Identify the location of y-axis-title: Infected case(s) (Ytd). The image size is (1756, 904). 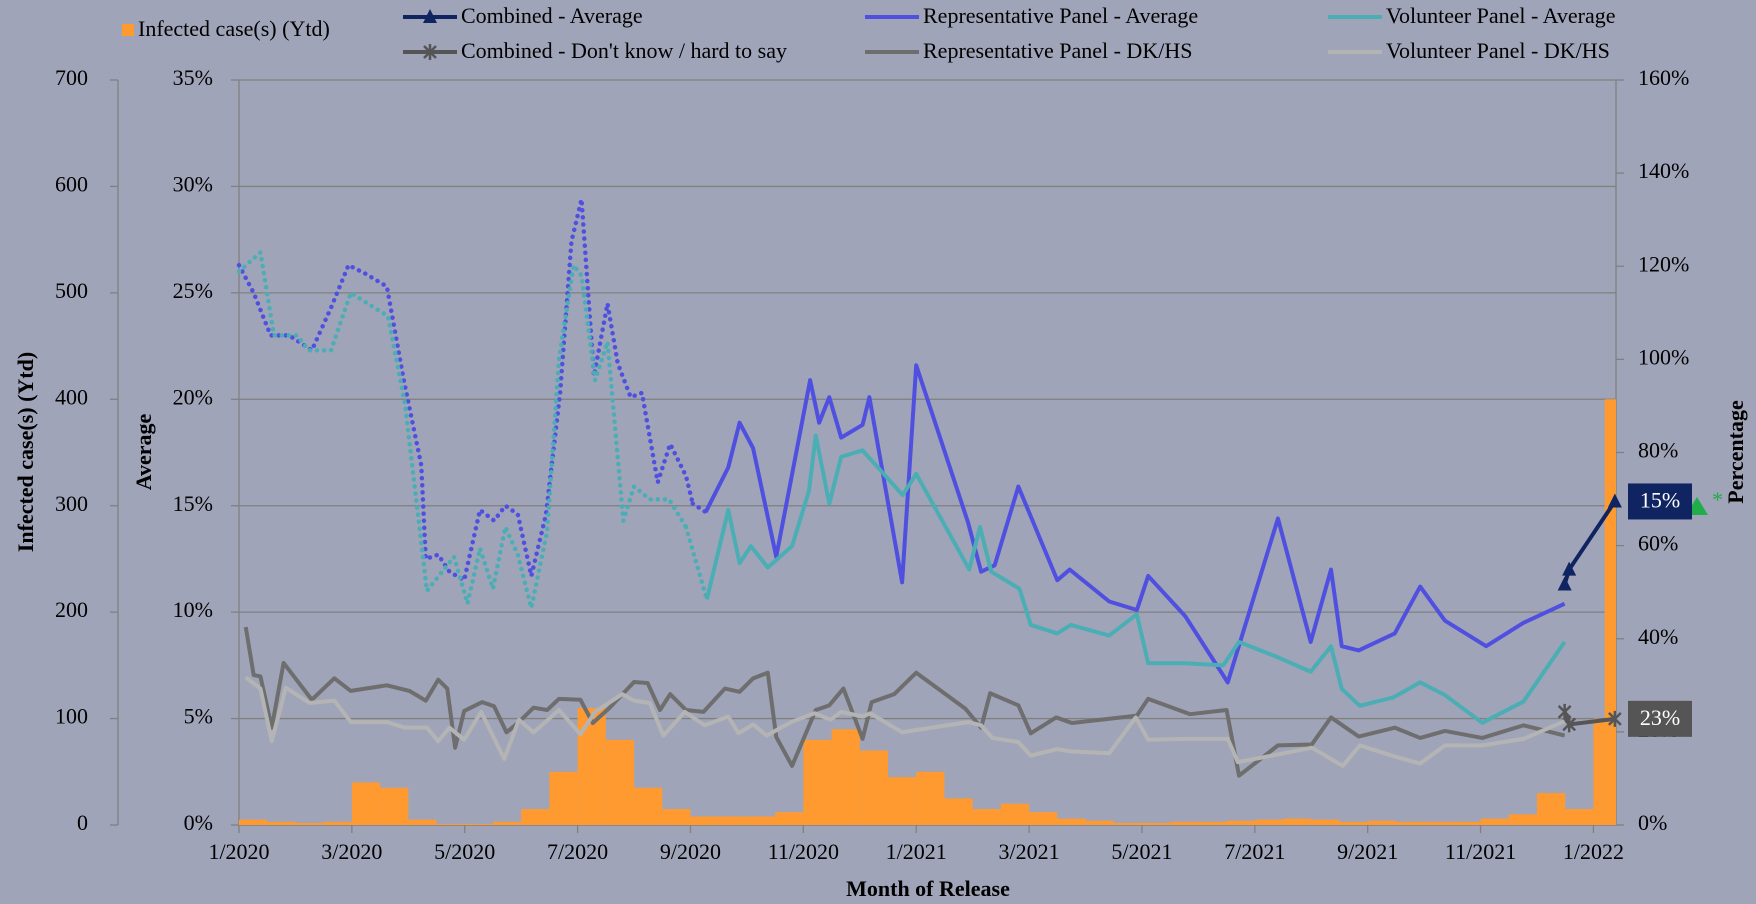
(25, 452).